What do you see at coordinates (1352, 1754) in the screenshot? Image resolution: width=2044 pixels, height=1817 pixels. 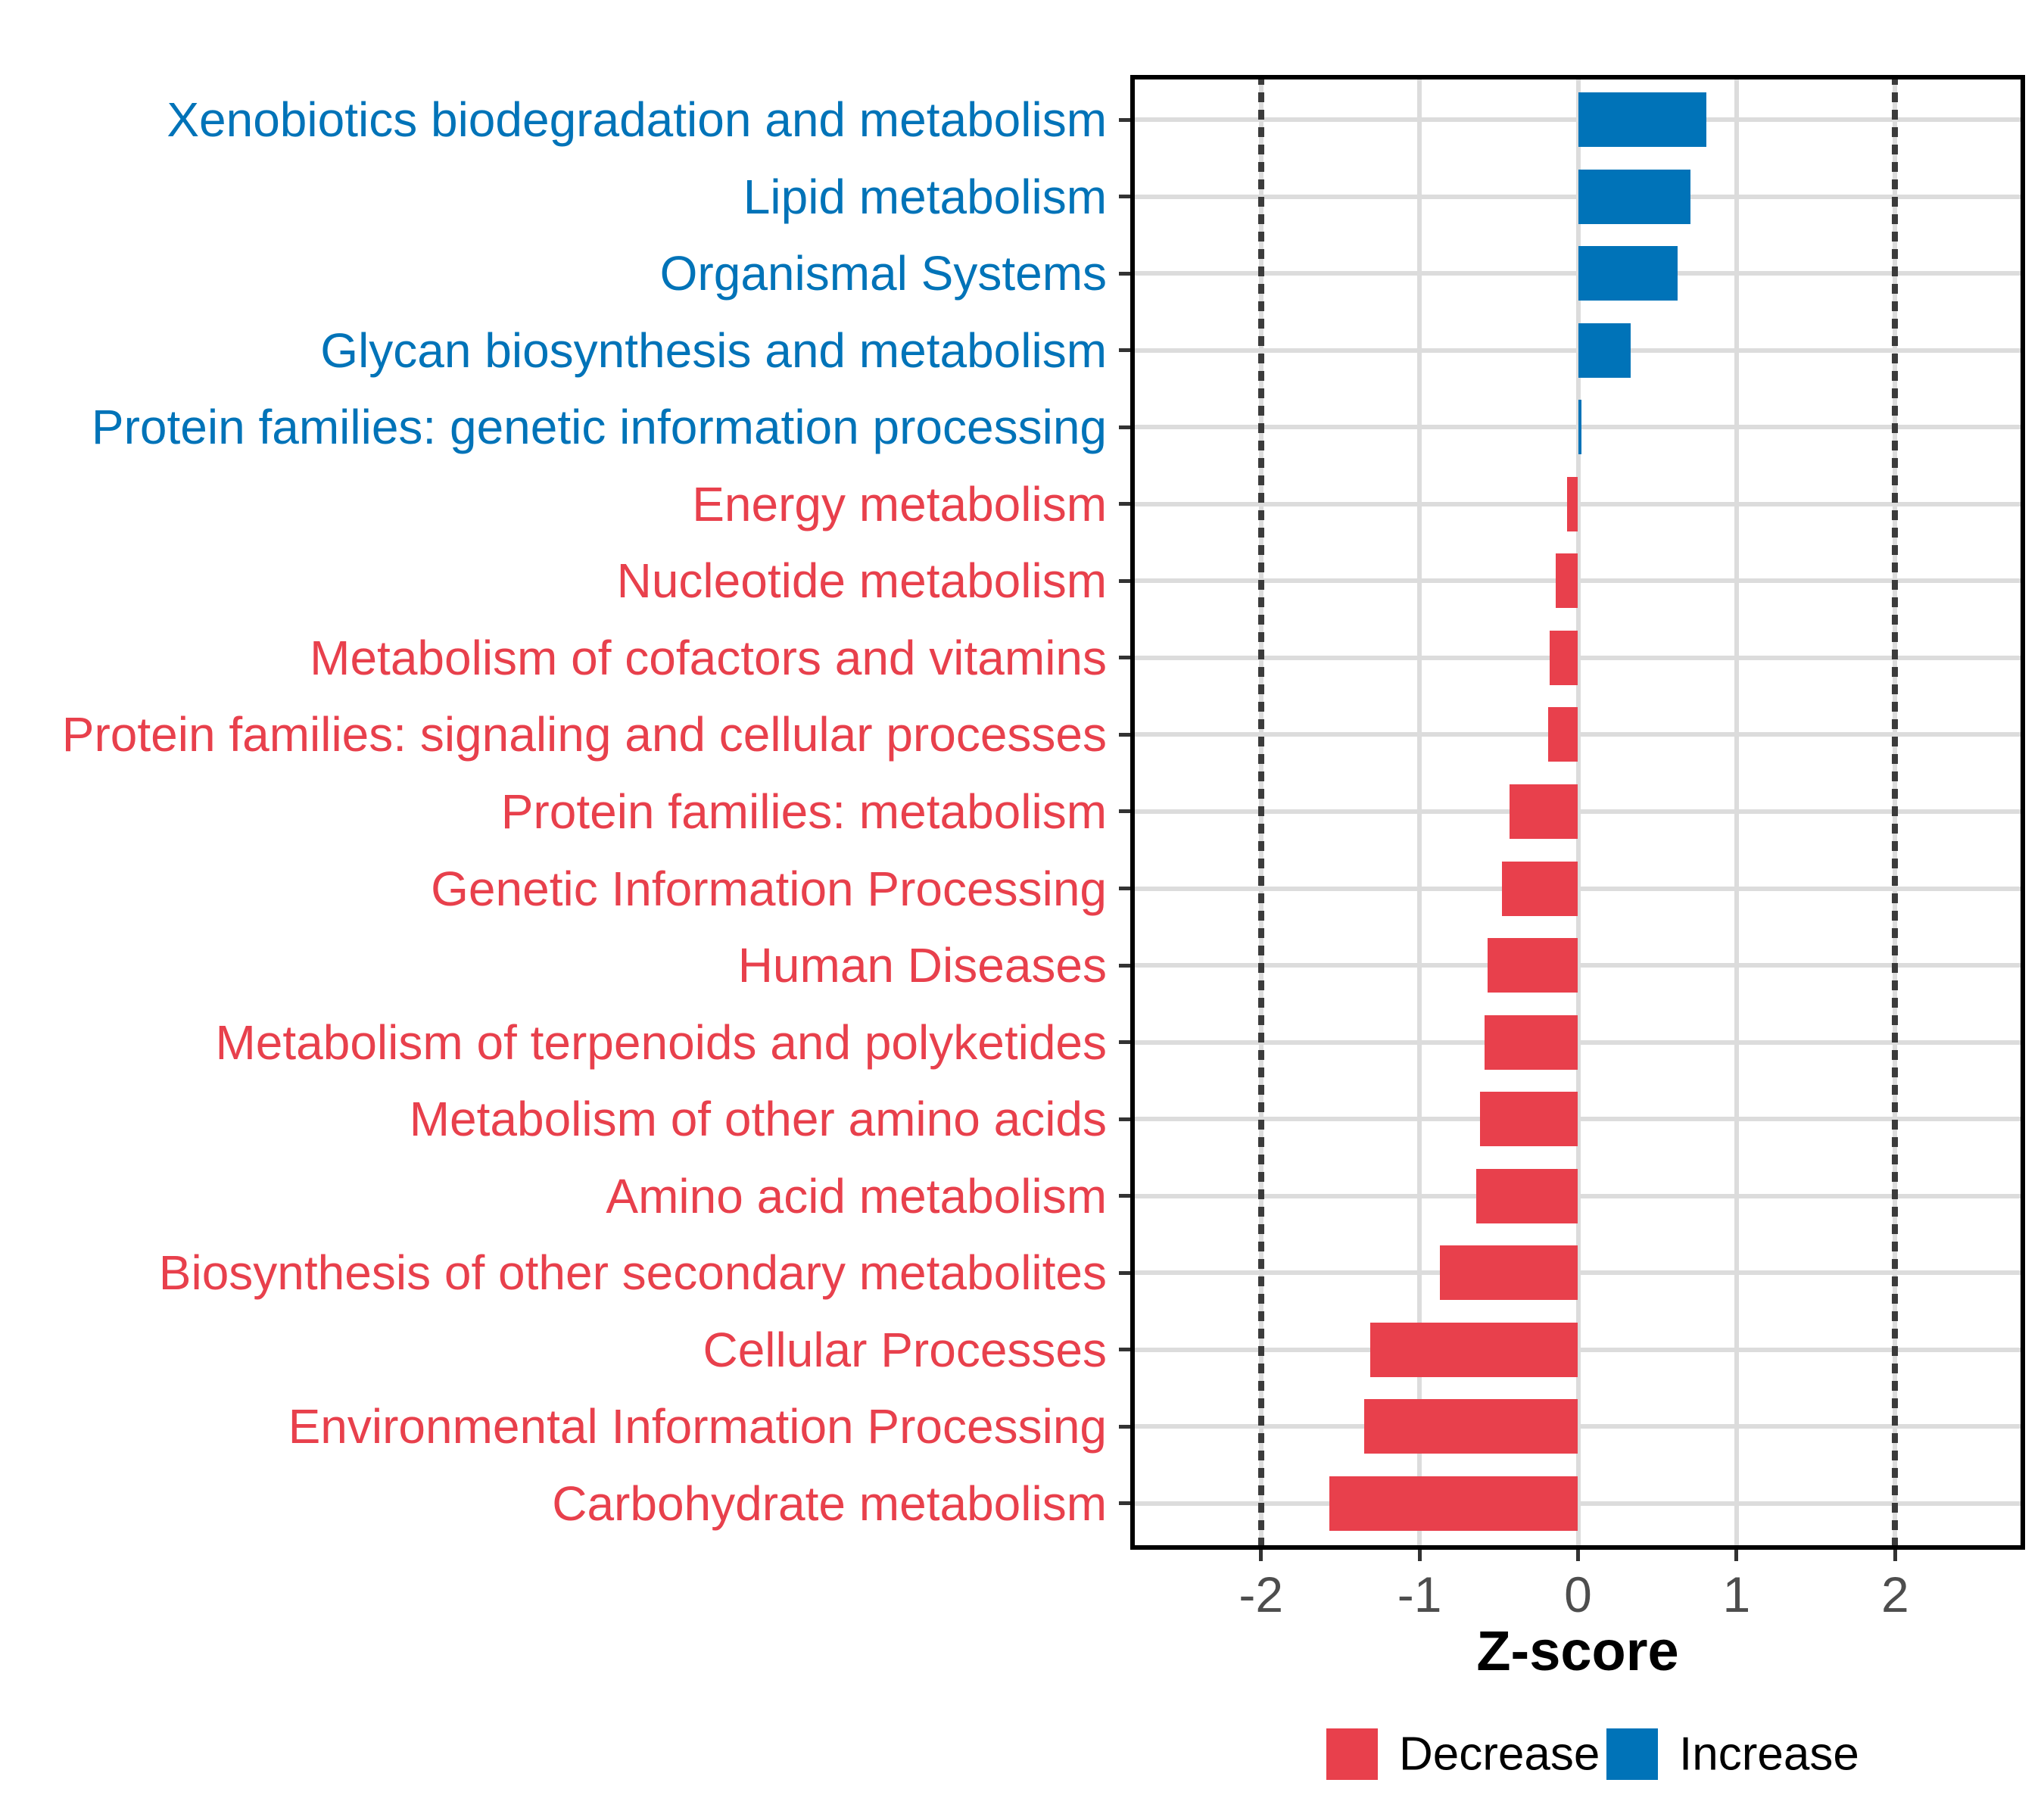 I see `legend-swatch-decrease` at bounding box center [1352, 1754].